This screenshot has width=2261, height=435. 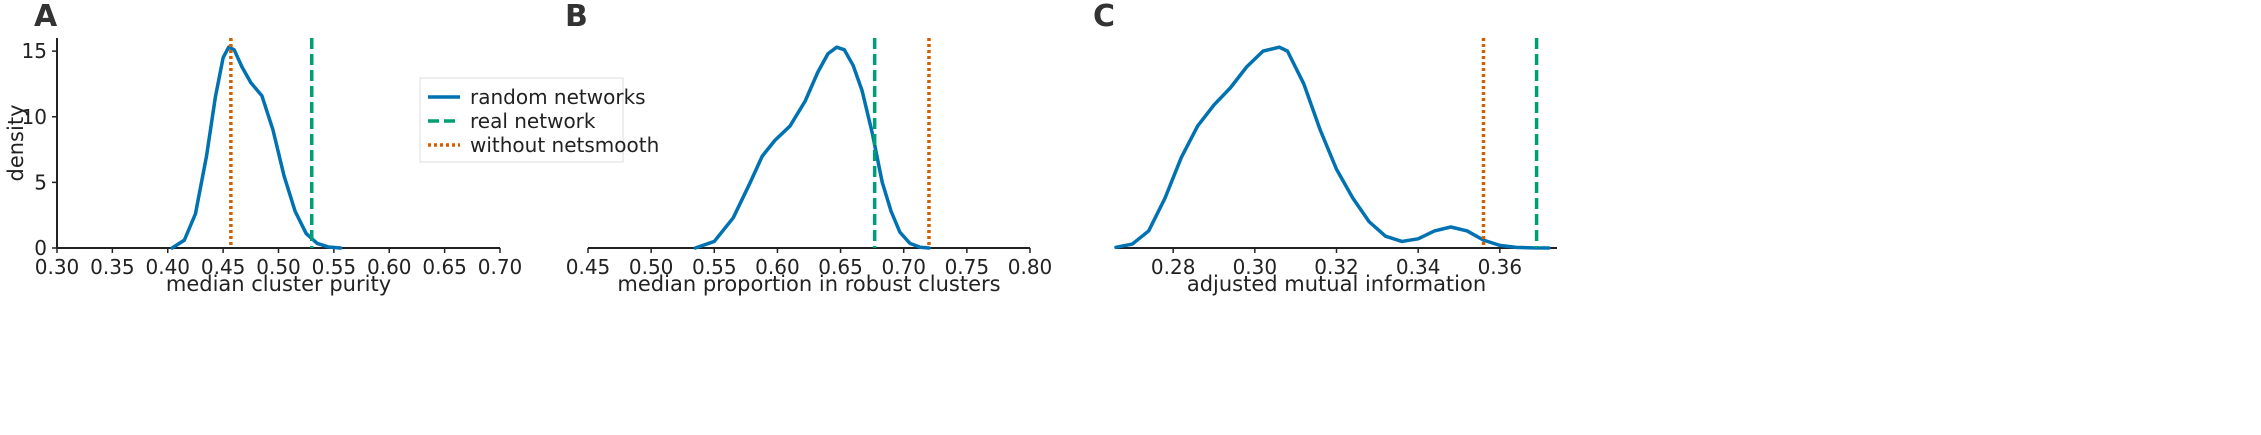 What do you see at coordinates (1336, 284) in the screenshot?
I see `x-axis-label: adjusted mutual information` at bounding box center [1336, 284].